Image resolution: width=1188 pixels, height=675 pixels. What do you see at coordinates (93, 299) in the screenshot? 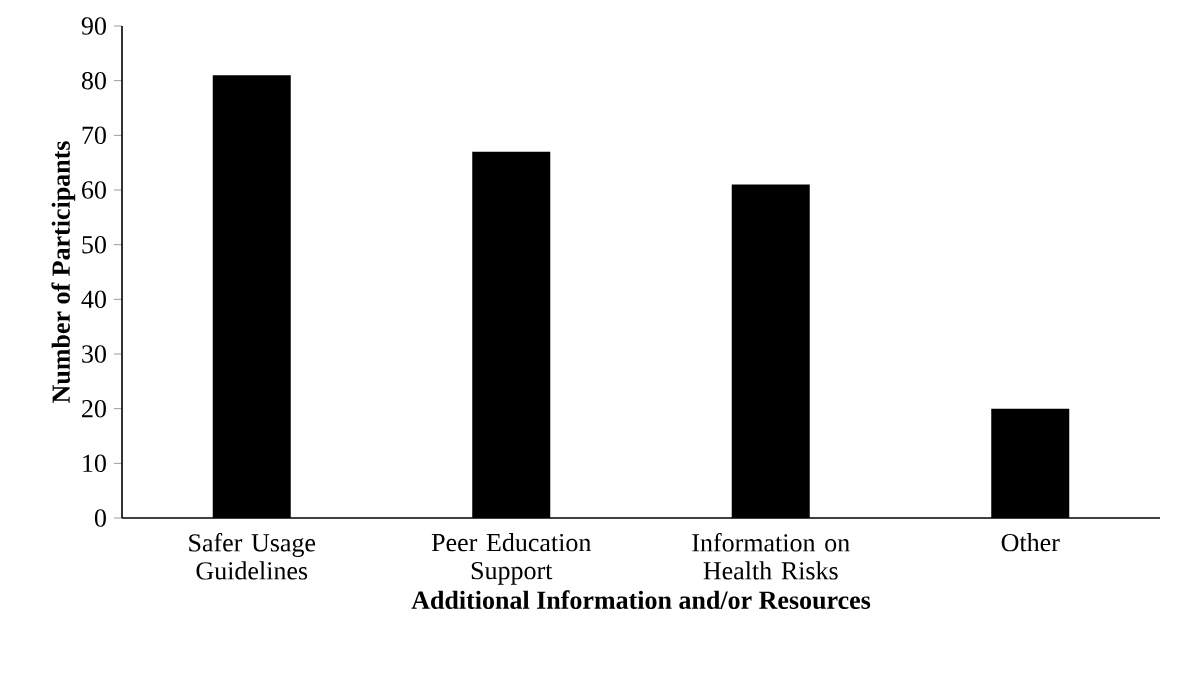
I see `y-tick-label: 40` at bounding box center [93, 299].